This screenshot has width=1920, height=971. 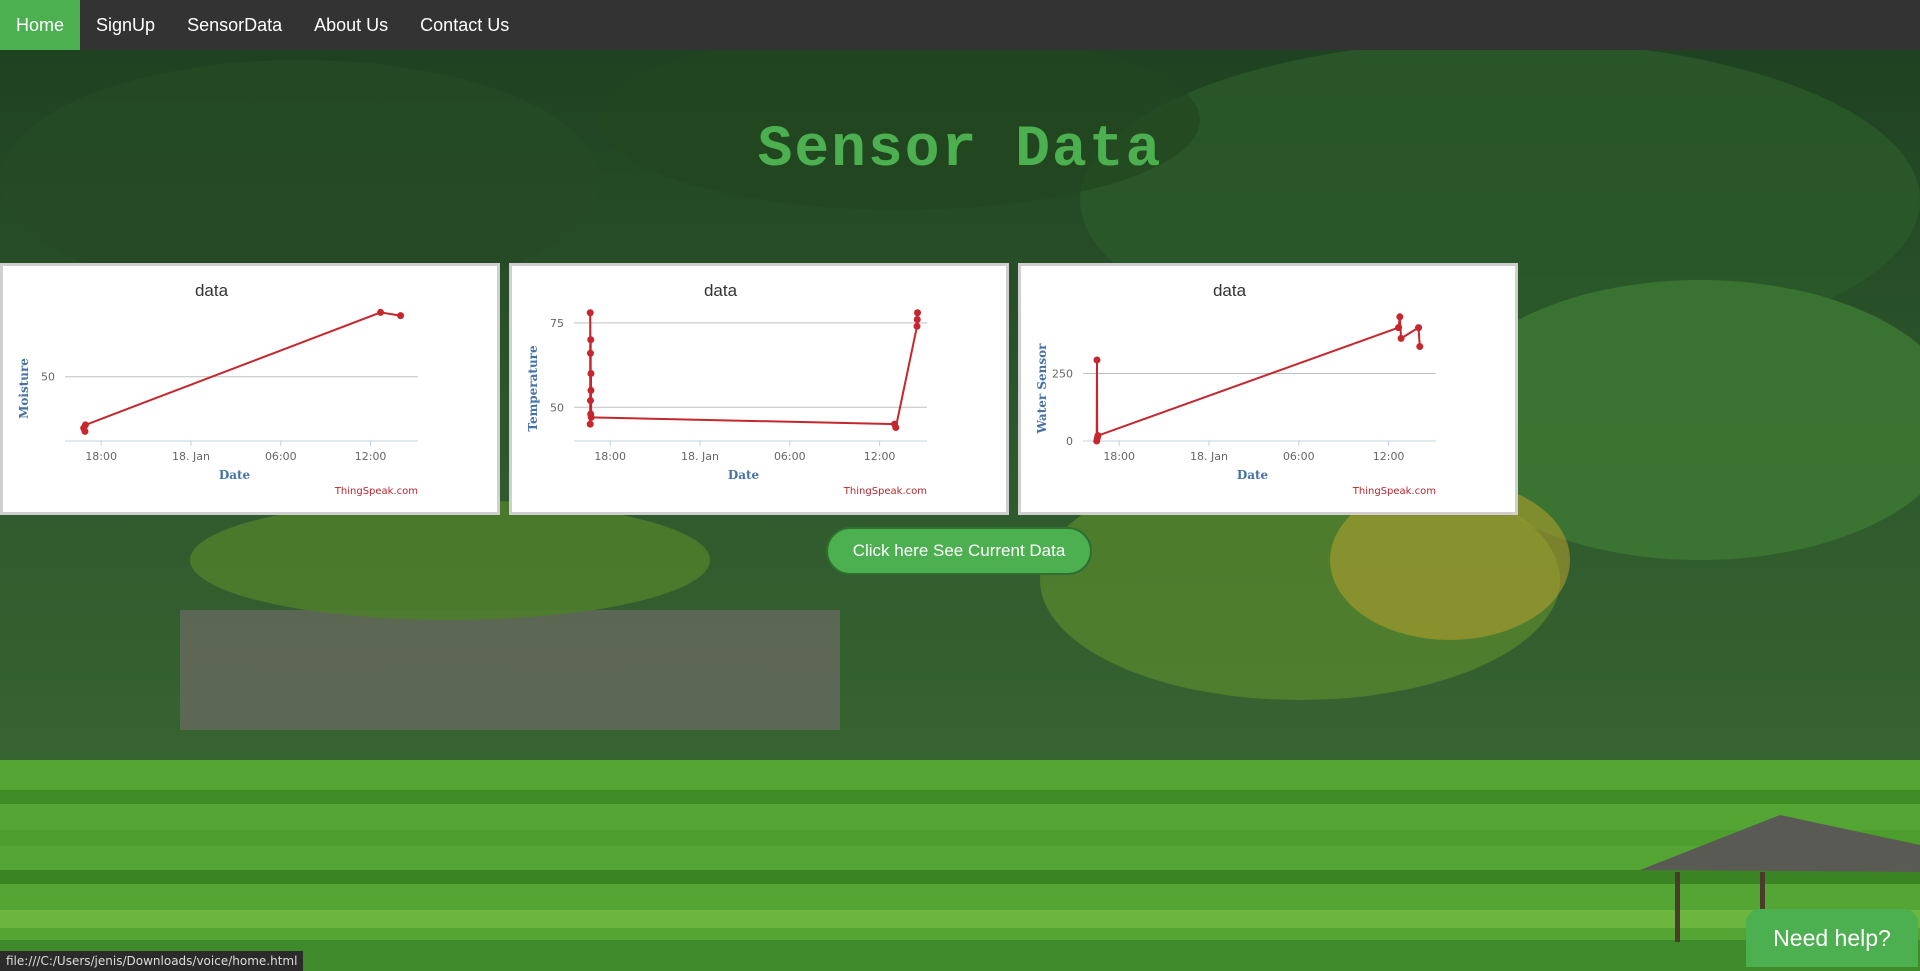 I want to click on y-tick-label: 0, so click(x=1069, y=441).